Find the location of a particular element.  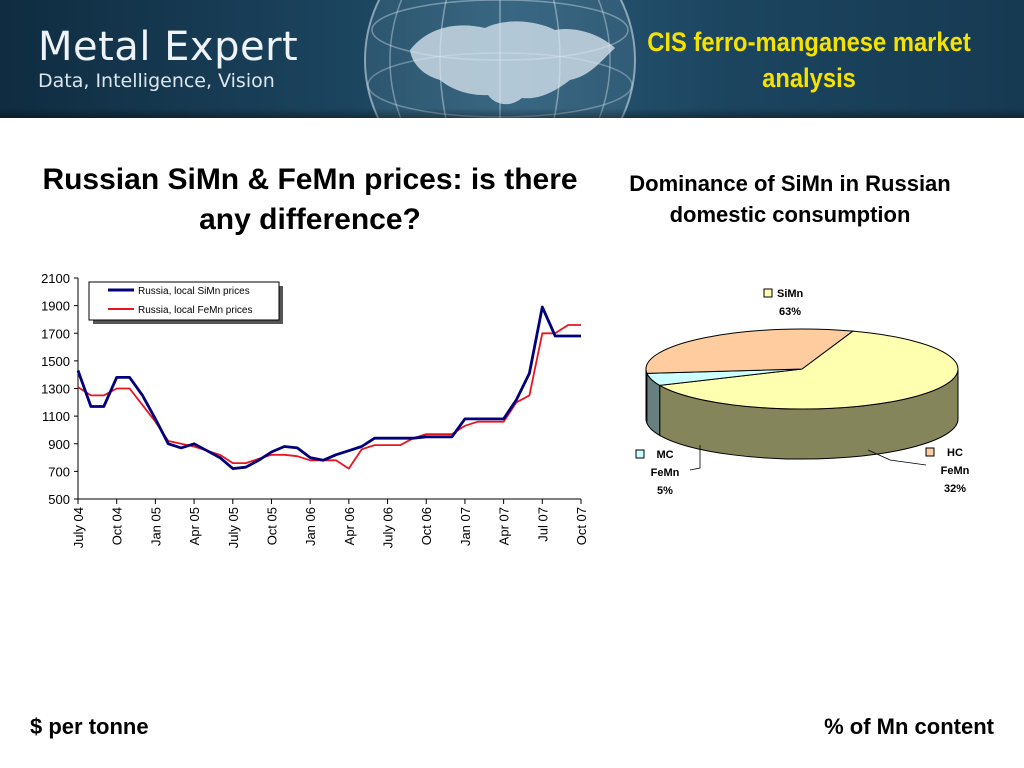

mn-content-note: % of Mn content is located at coordinates (909, 726).